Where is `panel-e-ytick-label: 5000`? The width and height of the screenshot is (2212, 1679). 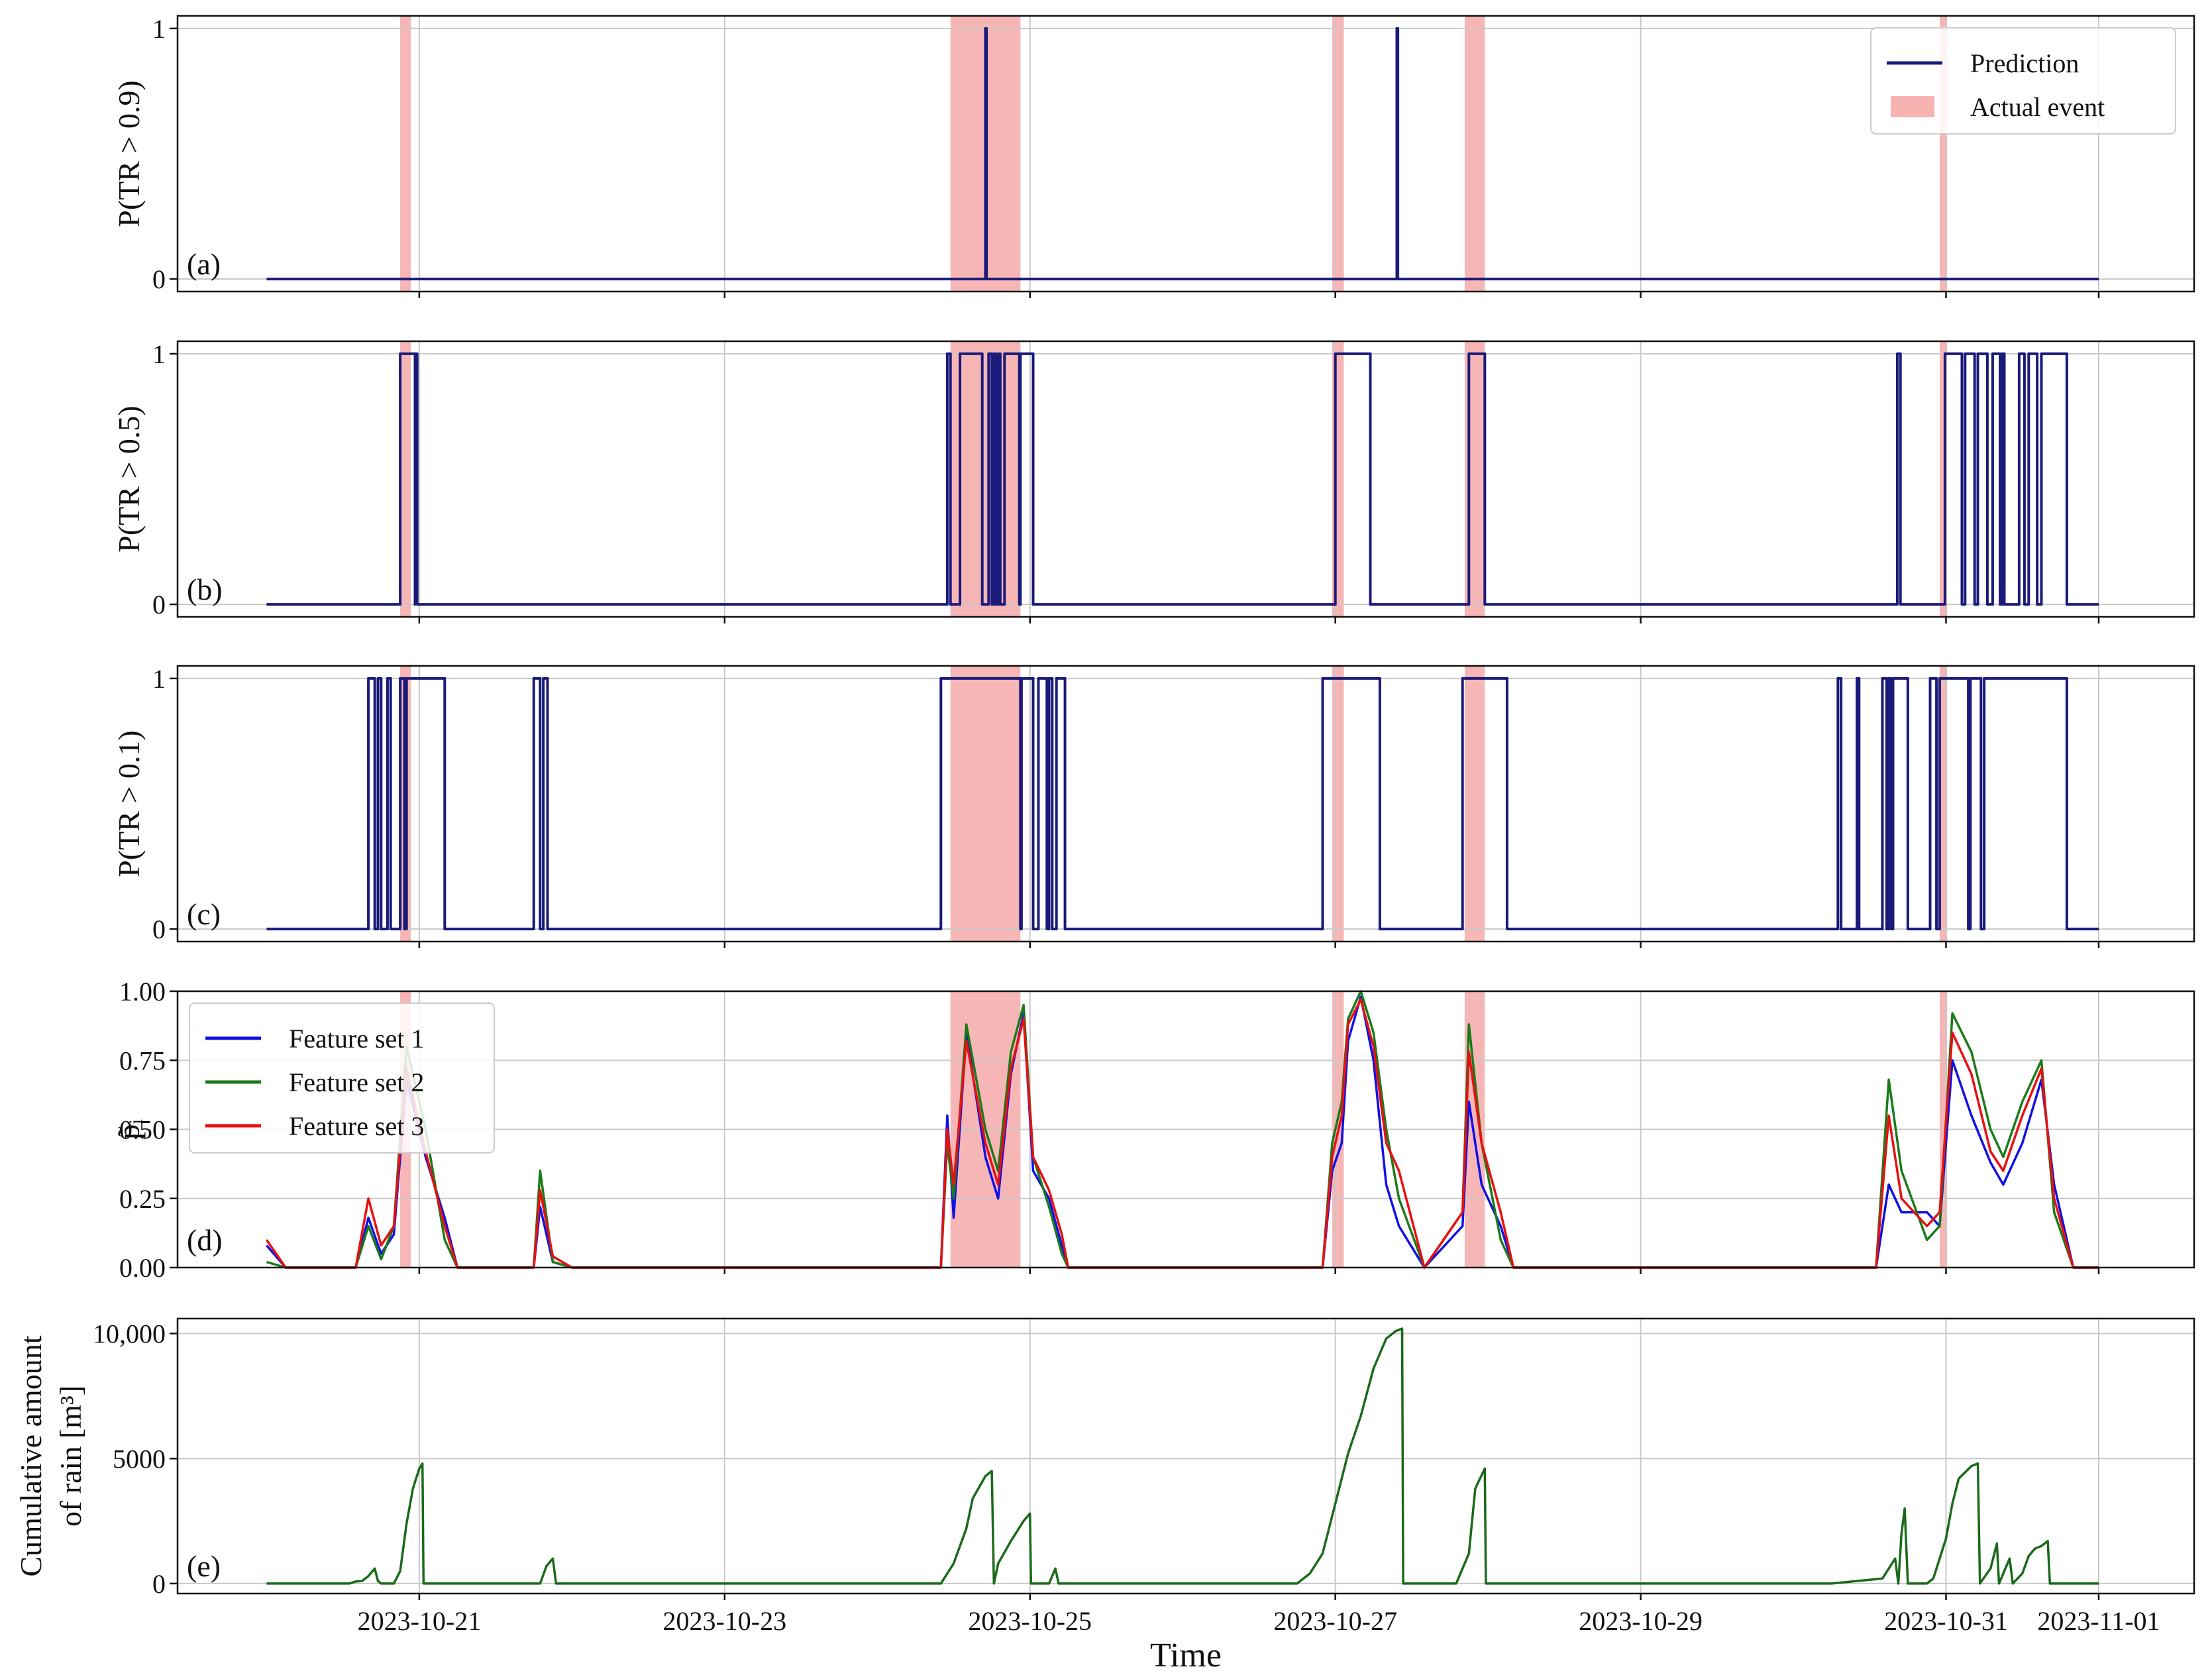 panel-e-ytick-label: 5000 is located at coordinates (139, 1459).